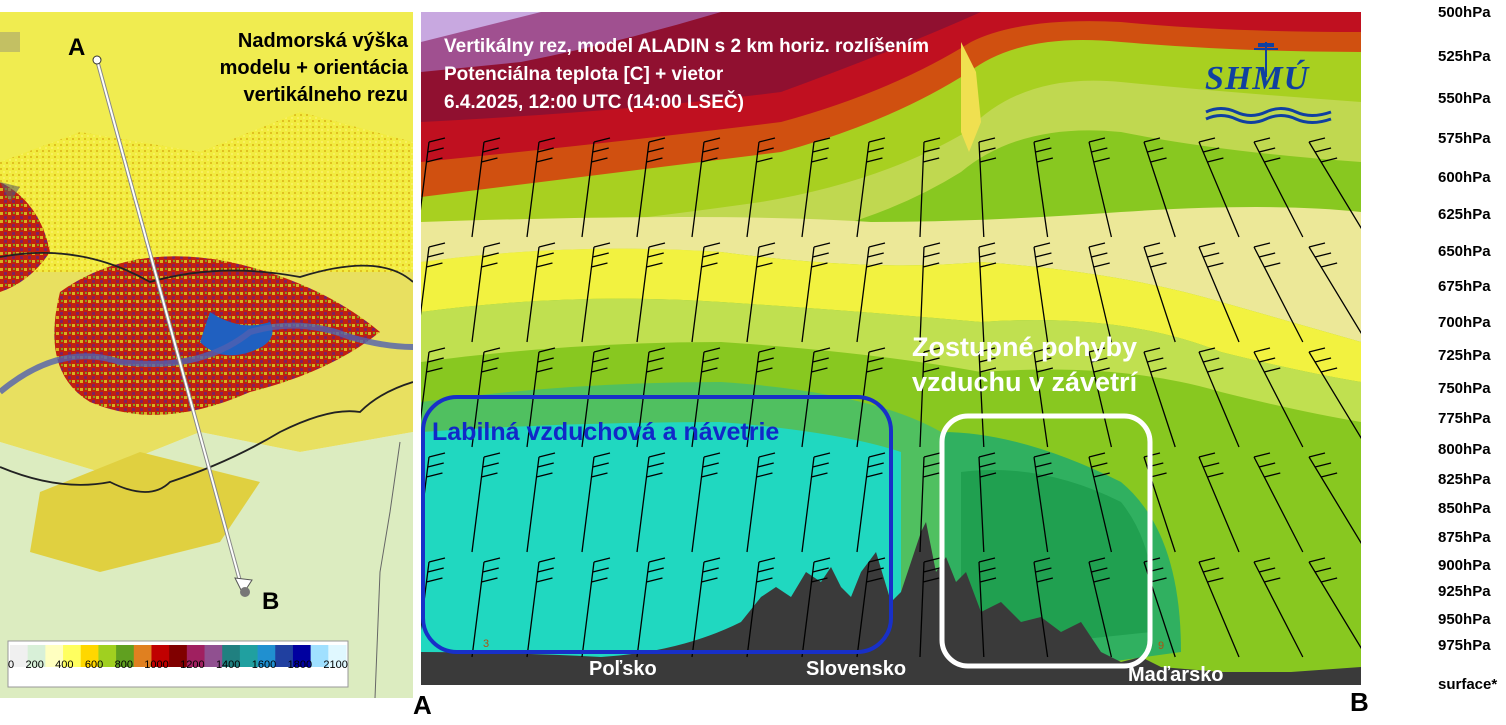 This screenshot has height=725, width=1506. Describe the element at coordinates (584, 74) in the screenshot. I see `title-line-2: Potenciálna teplota [C] + vietor` at that location.